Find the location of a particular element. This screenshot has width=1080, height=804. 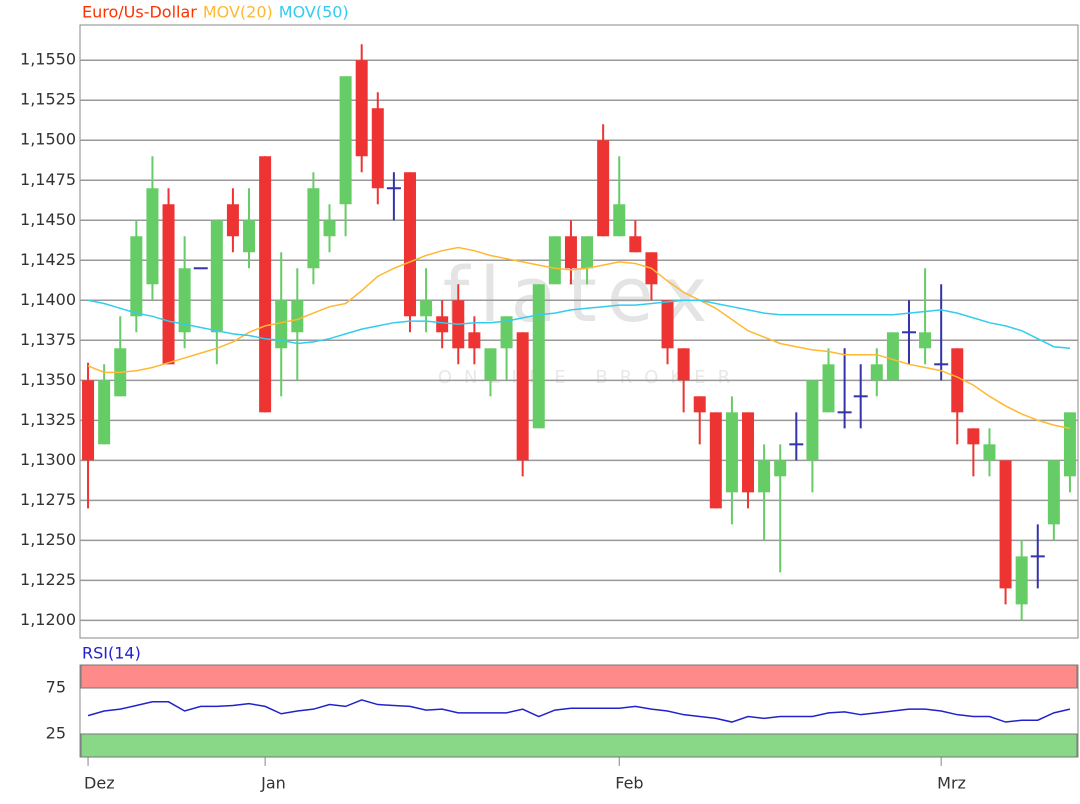

rsi-line is located at coordinates (579, 711).